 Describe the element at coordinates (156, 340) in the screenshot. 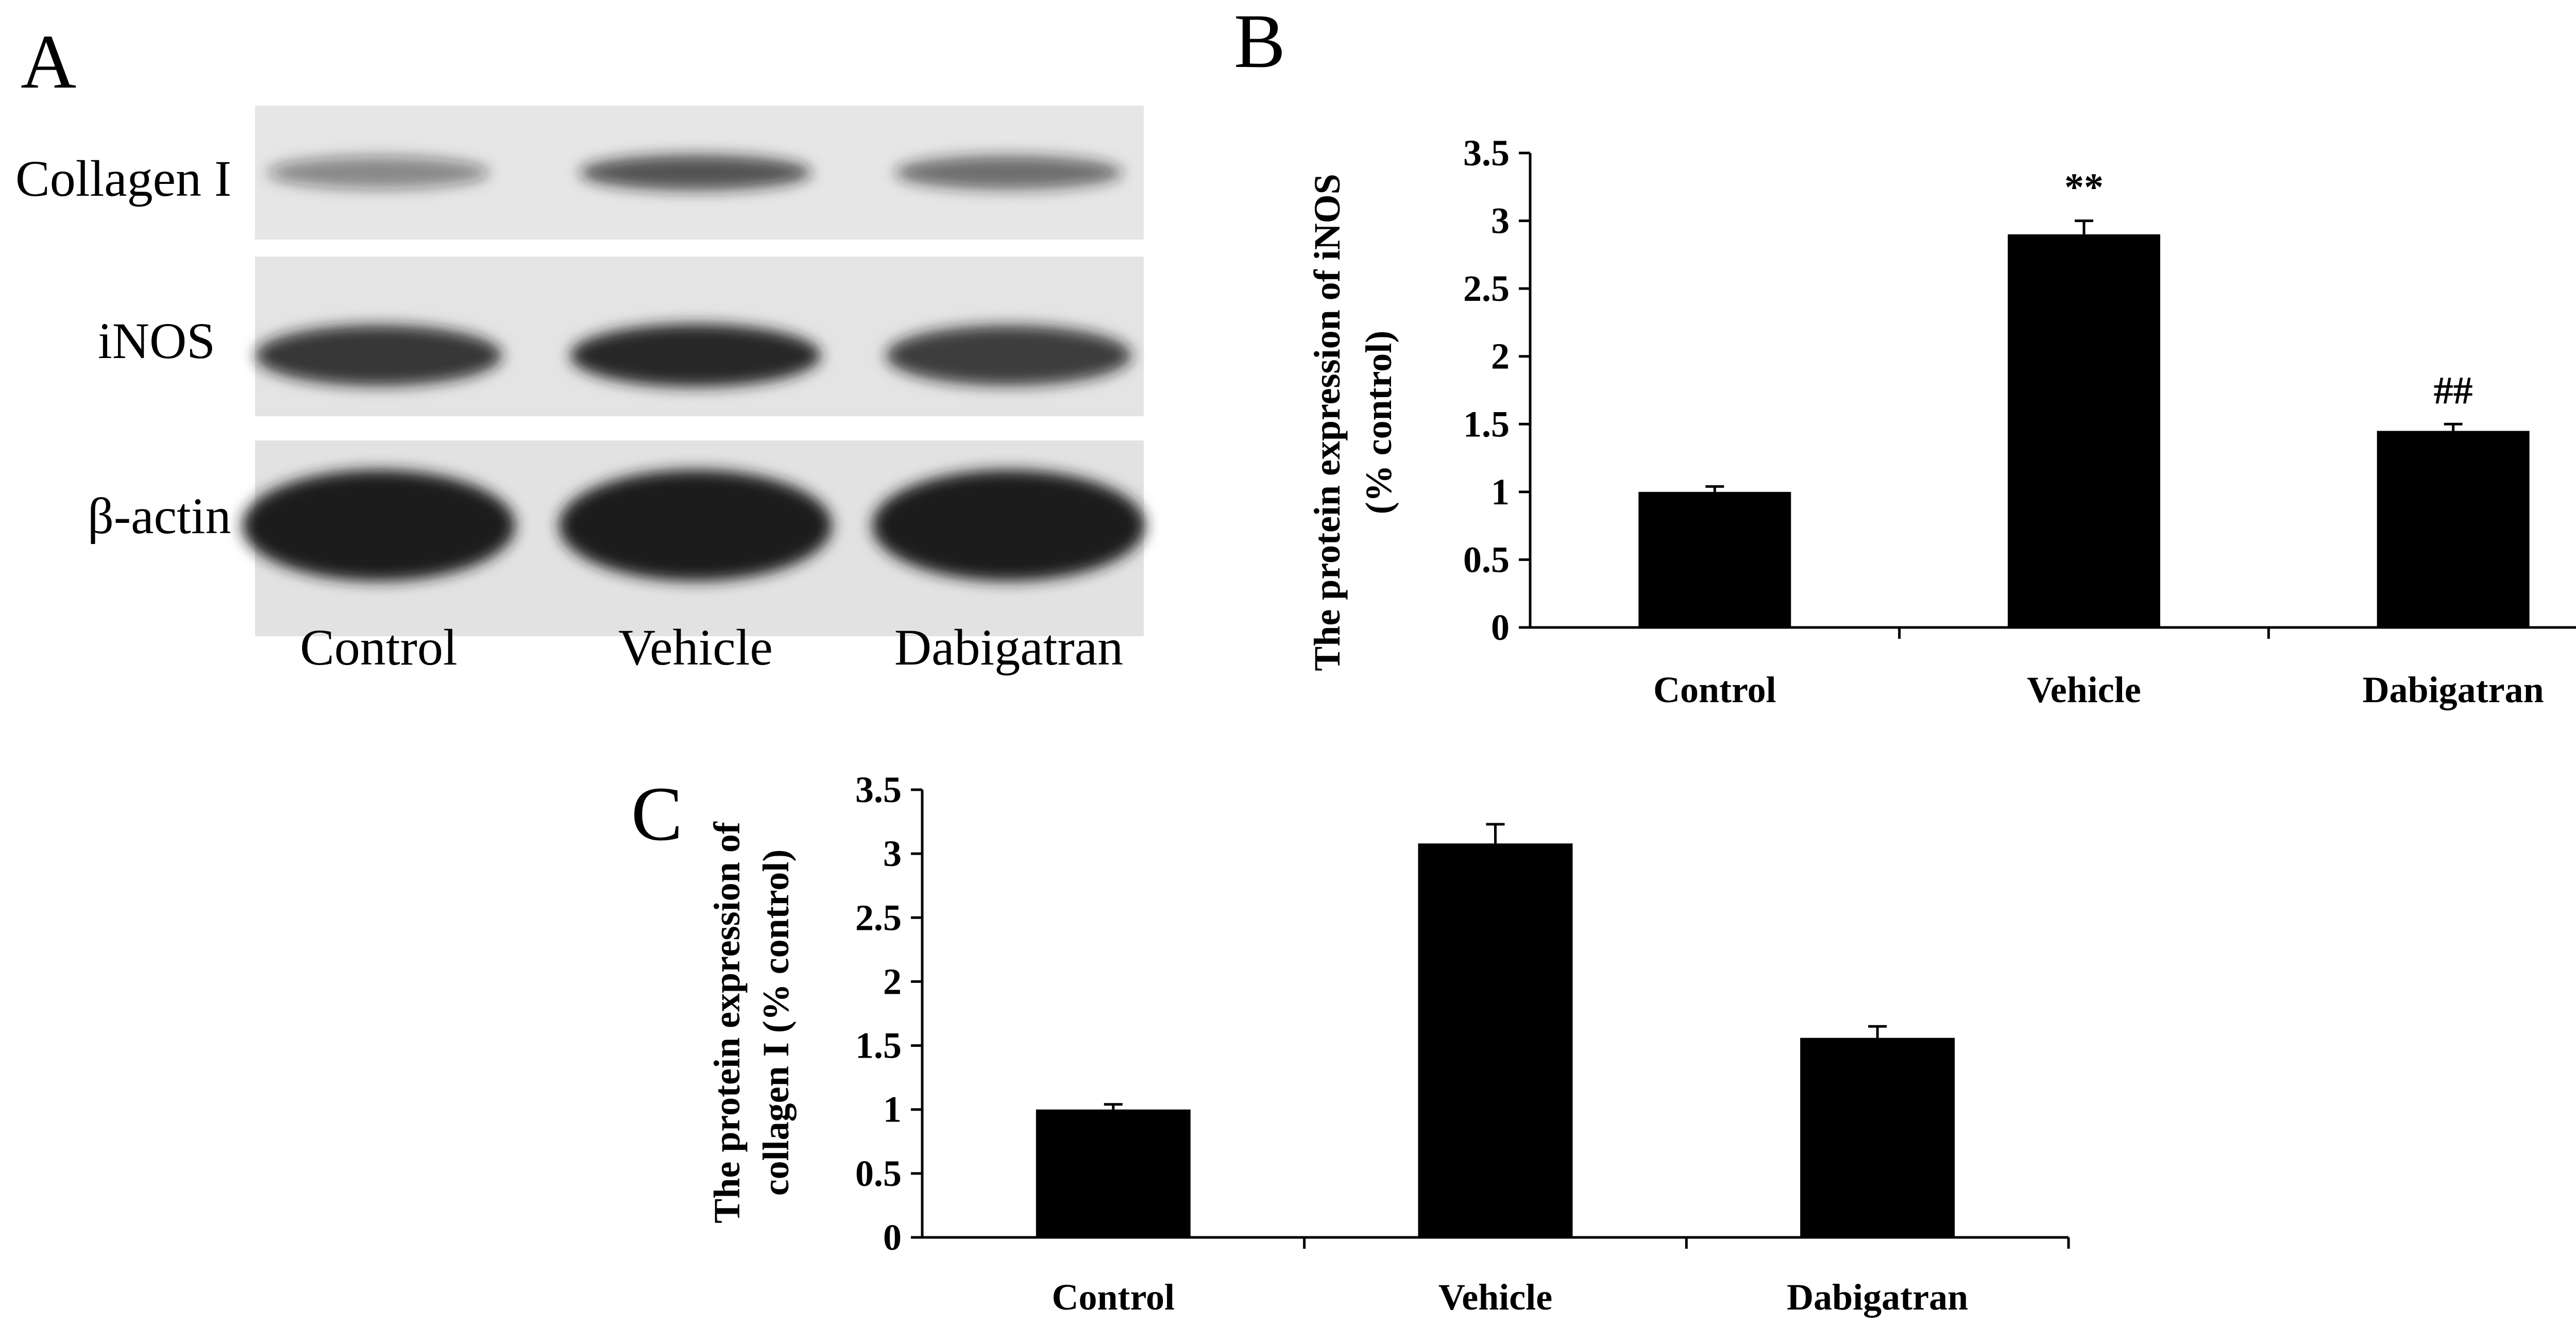

I see `blot-row-label-inos: iNOS` at that location.